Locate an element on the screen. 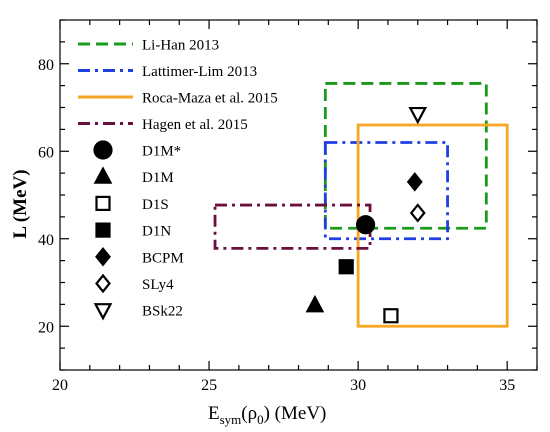  legend-marker-sly4 is located at coordinates (103, 283).